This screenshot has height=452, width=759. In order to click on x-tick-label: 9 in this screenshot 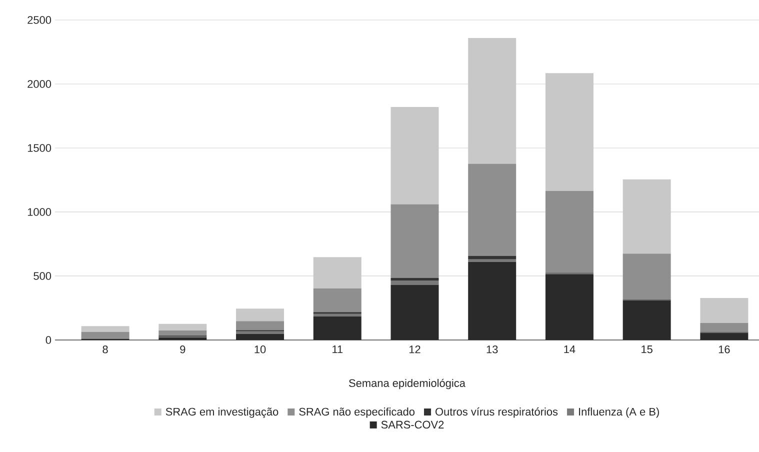, I will do `click(183, 350)`.